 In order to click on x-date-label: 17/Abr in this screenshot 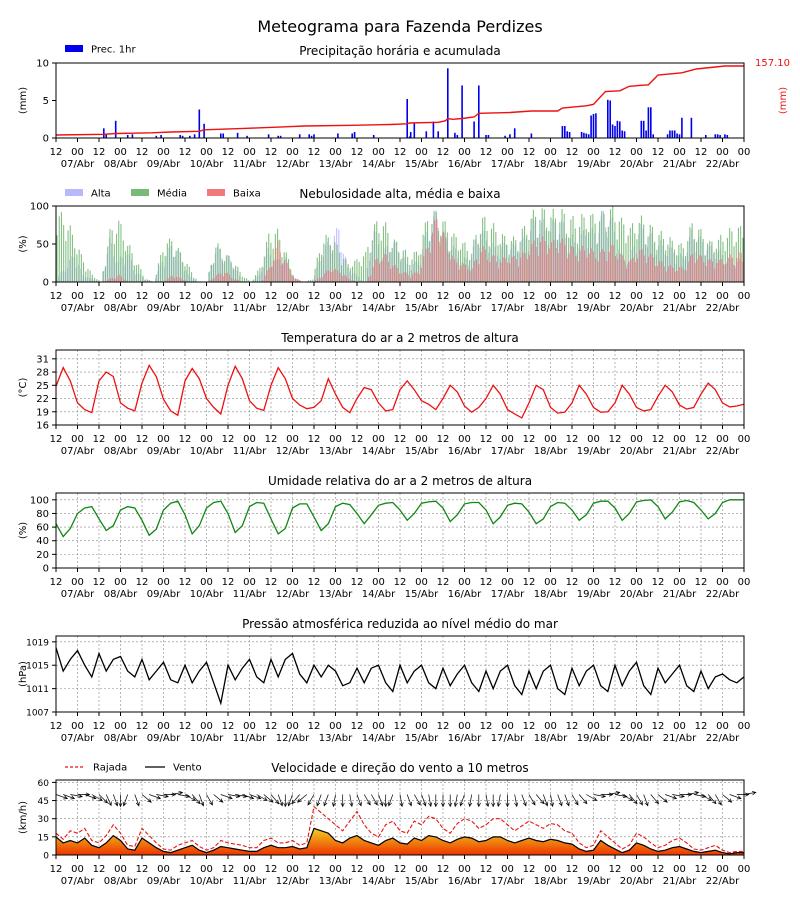, I will do `click(508, 164)`.